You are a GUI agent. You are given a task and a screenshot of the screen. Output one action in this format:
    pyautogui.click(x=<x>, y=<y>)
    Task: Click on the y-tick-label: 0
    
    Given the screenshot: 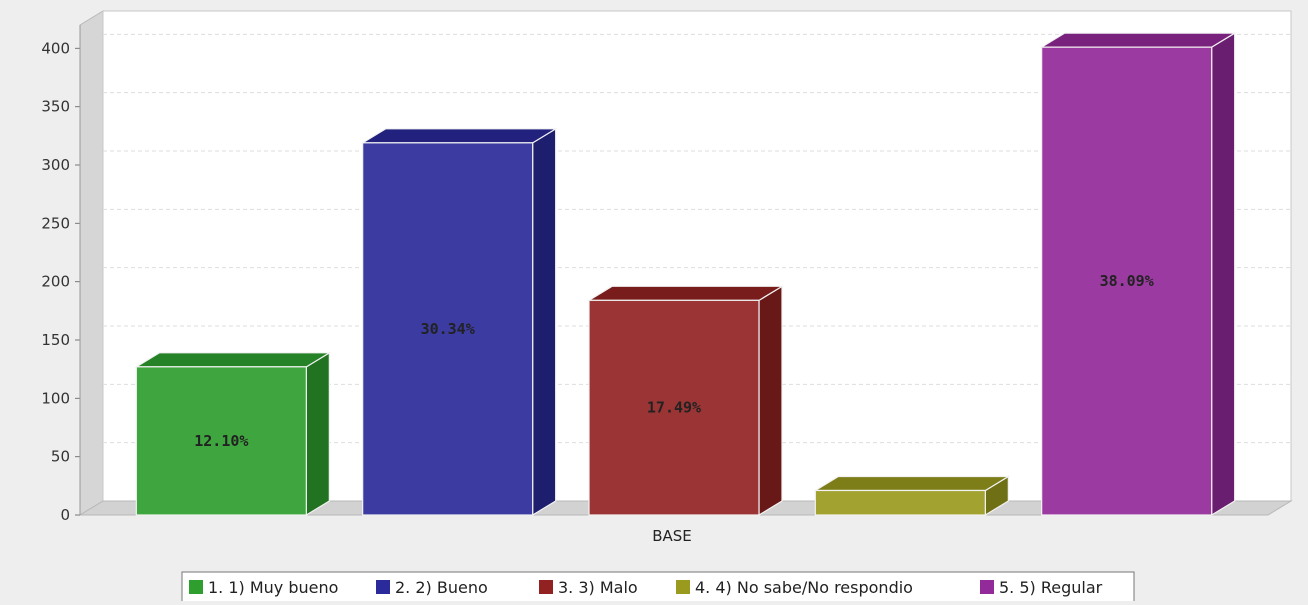 What is the action you would take?
    pyautogui.click(x=65, y=515)
    